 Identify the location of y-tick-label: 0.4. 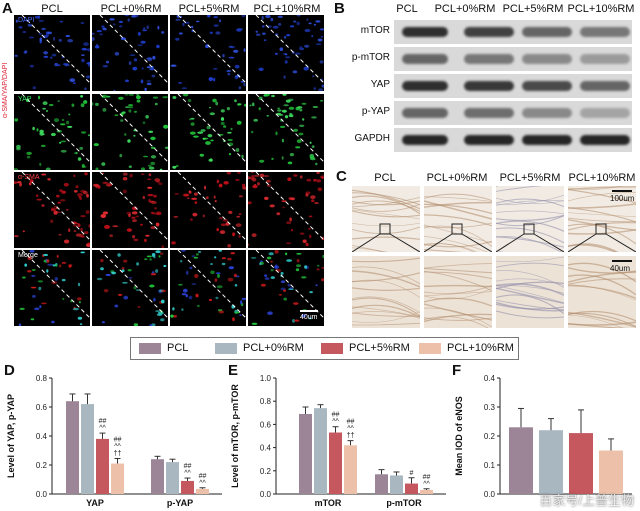
(42, 436).